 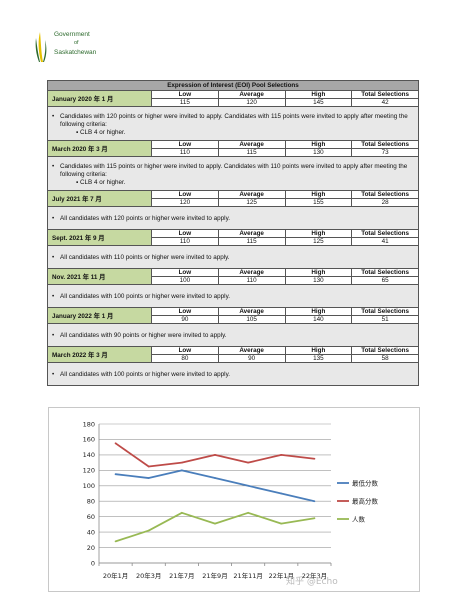 What do you see at coordinates (185, 358) in the screenshot?
I see `low-value: 80` at bounding box center [185, 358].